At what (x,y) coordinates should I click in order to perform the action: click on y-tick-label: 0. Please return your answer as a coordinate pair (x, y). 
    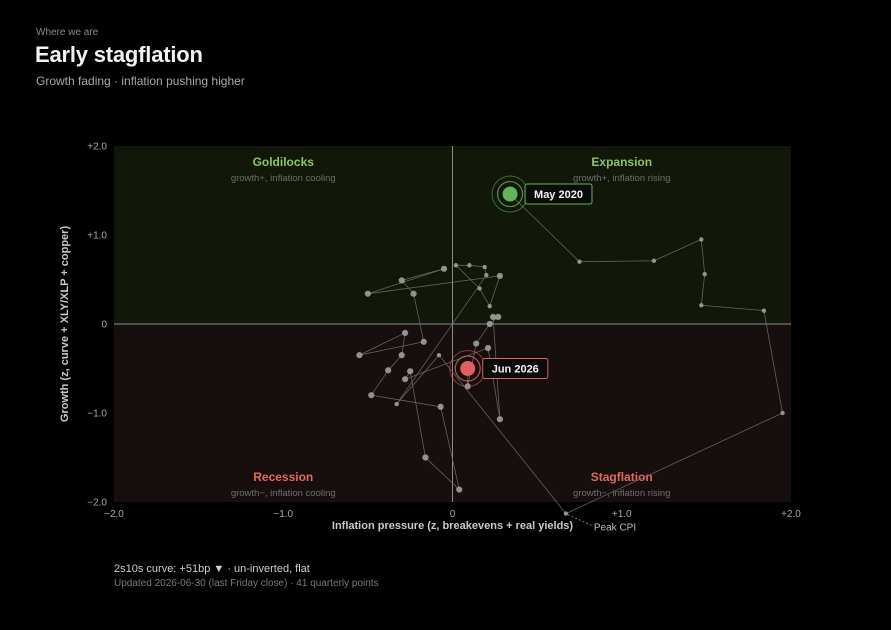
    Looking at the image, I should click on (104, 325).